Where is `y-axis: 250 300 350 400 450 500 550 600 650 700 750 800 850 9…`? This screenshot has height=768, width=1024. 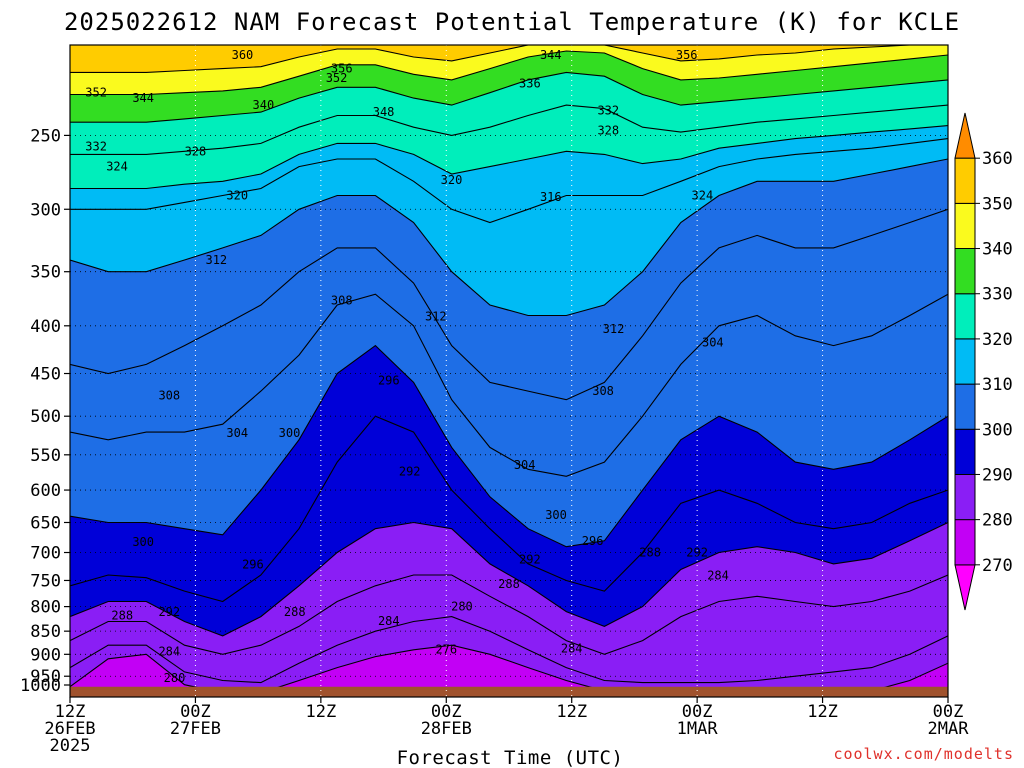 y-axis: 250 300 350 400 450 500 550 600 650 700 750 800 850 9… is located at coordinates (45, 411).